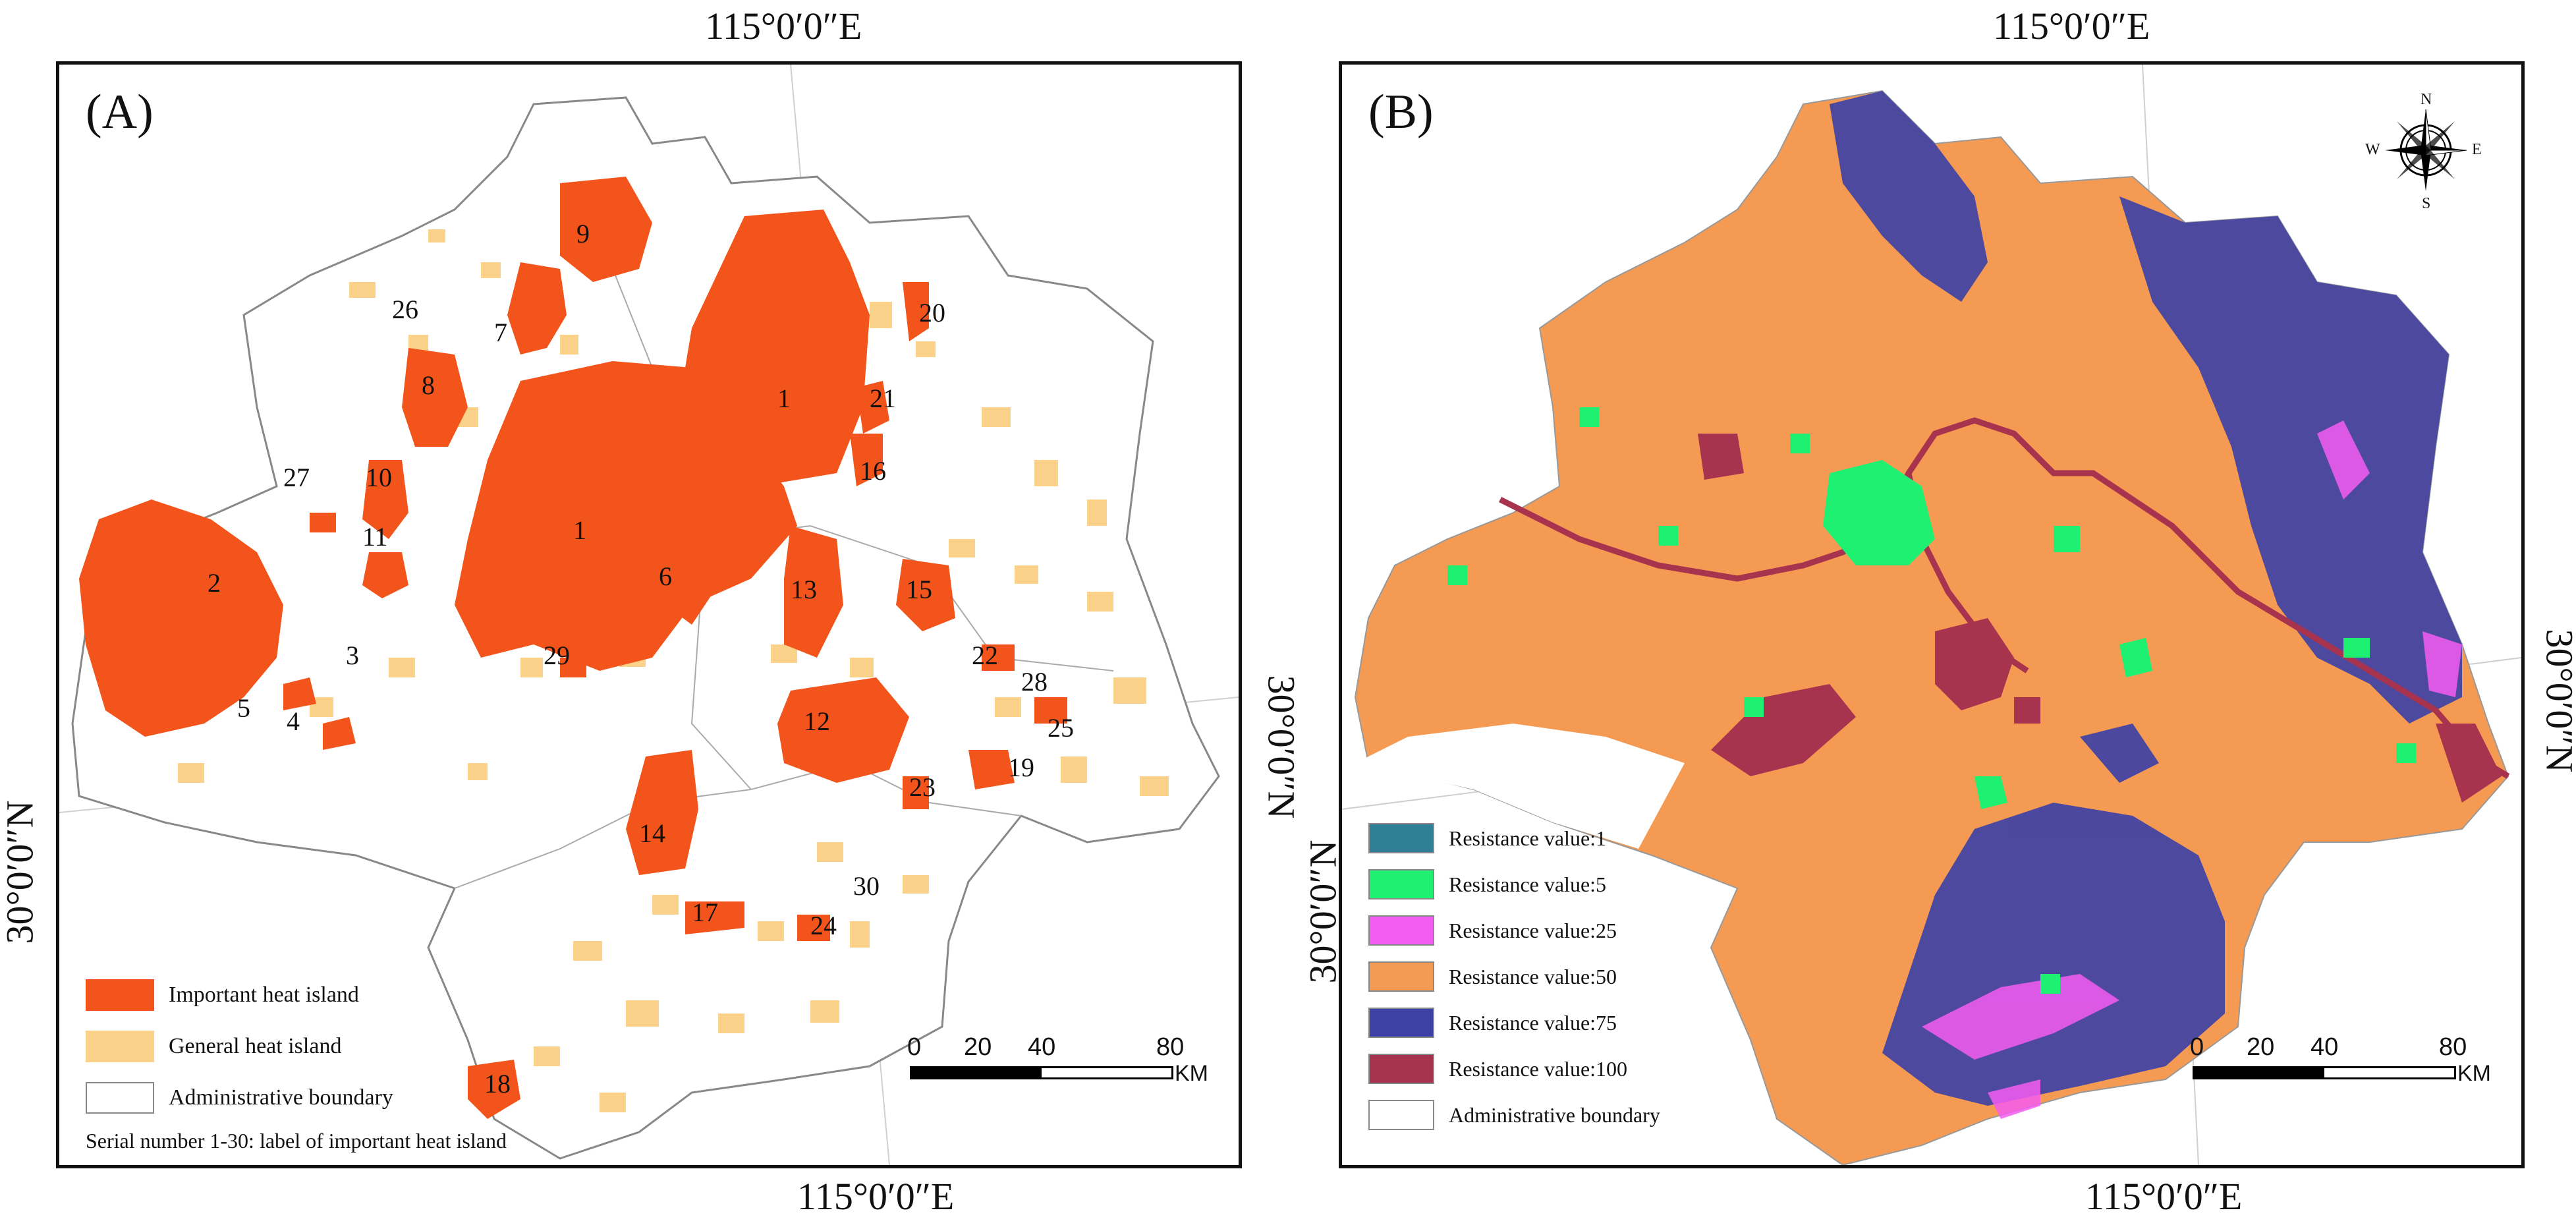 This screenshot has height=1227, width=2576. Describe the element at coordinates (2261, 1047) in the screenshot. I see `scale-b-tick-20: 20` at that location.